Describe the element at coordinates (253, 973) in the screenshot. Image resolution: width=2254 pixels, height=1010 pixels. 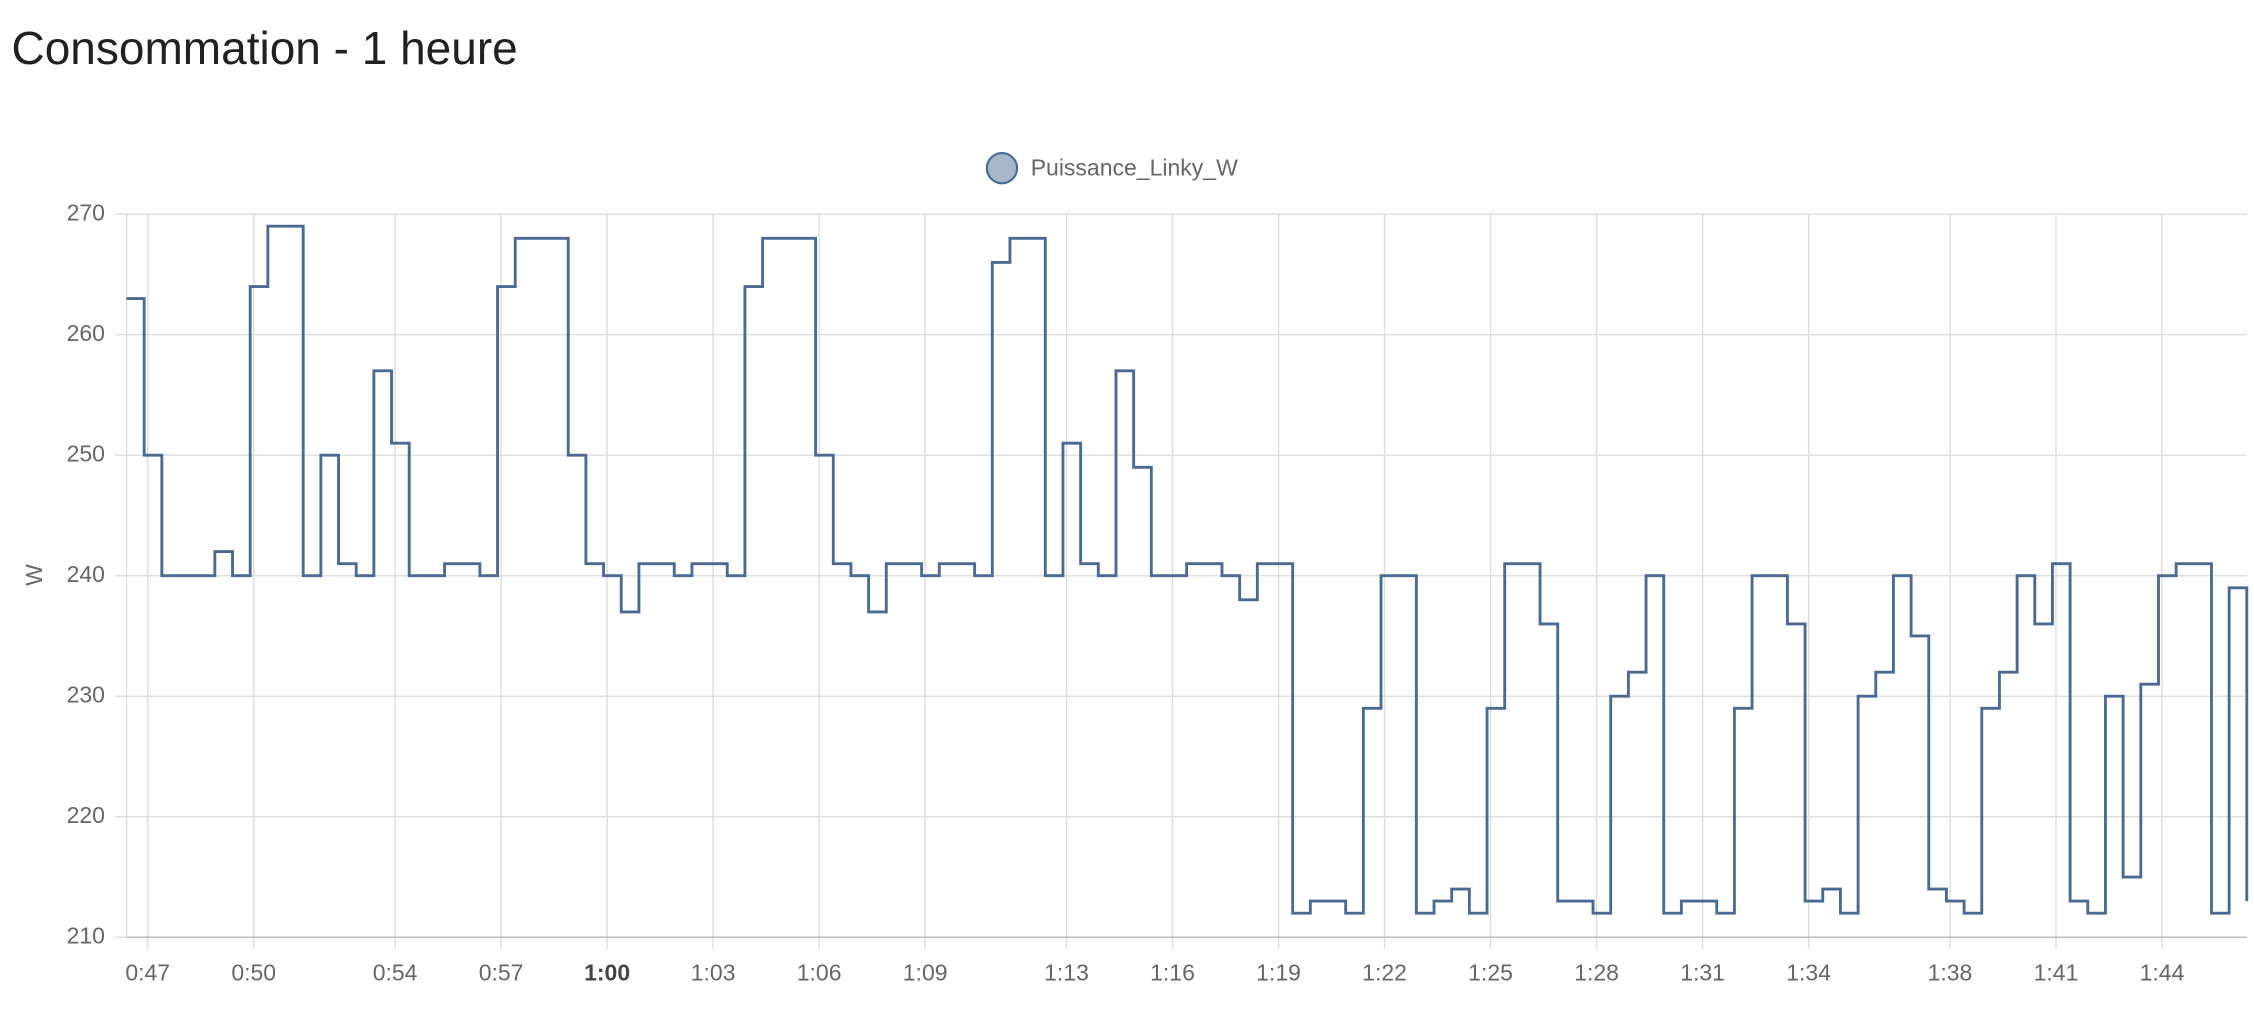
I see `x-tick-label: 0:50` at that location.